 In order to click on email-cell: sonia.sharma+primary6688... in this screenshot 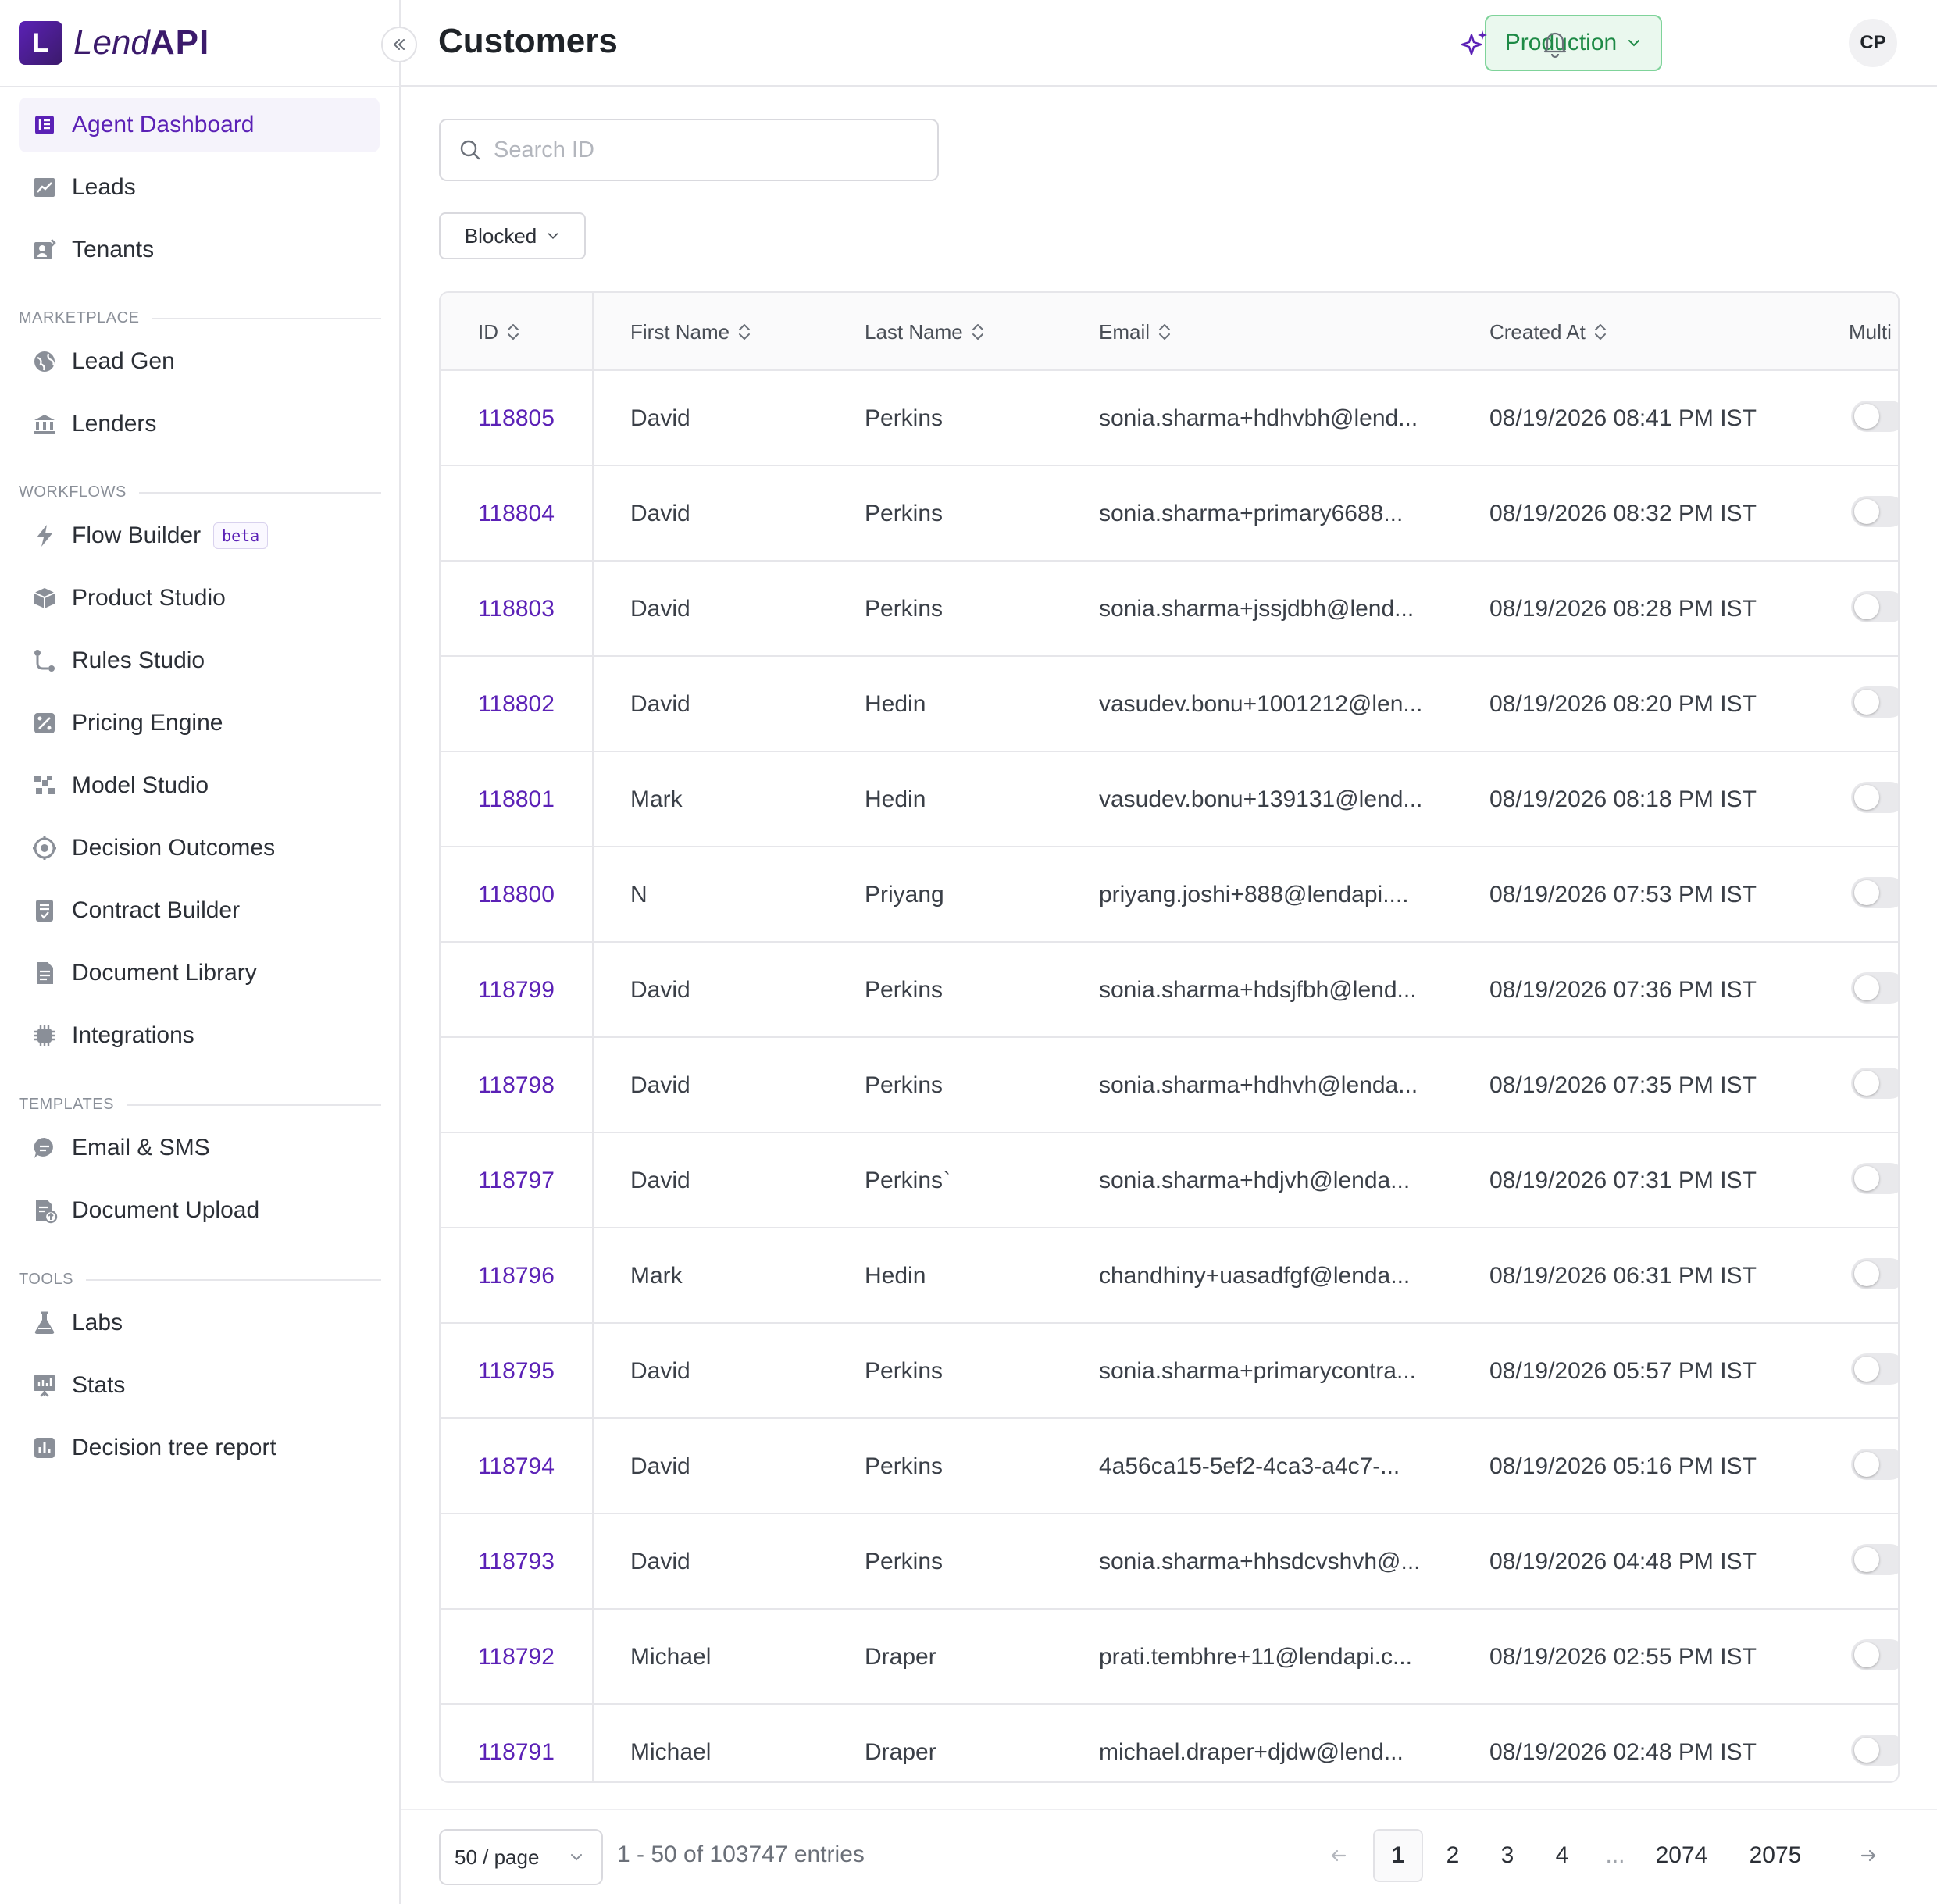, I will do `click(1251, 513)`.